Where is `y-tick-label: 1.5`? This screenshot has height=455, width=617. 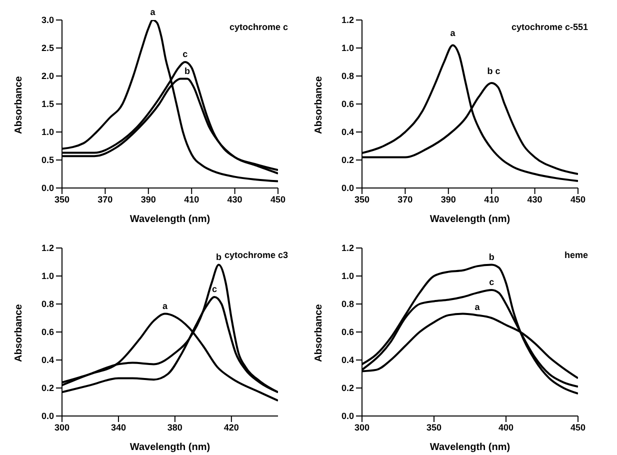 y-tick-label: 1.5 is located at coordinates (47, 104).